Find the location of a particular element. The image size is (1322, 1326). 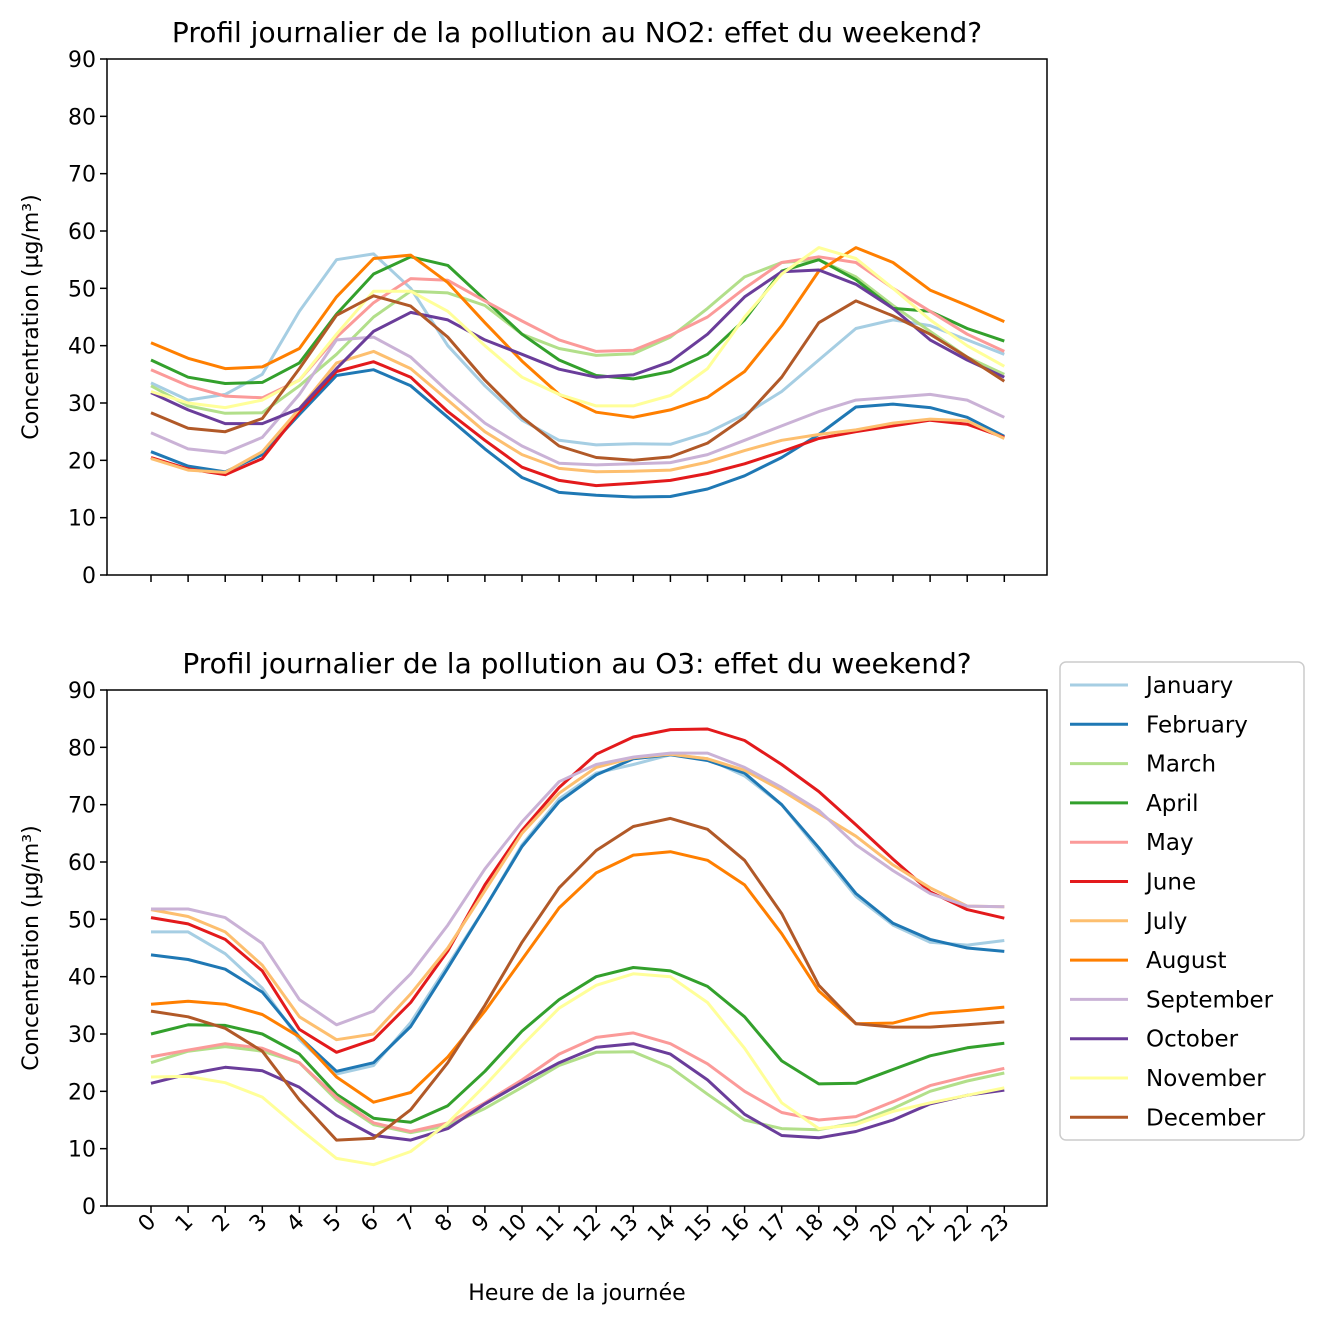

o3-y-tick-label: 20 is located at coordinates (82, 1092).